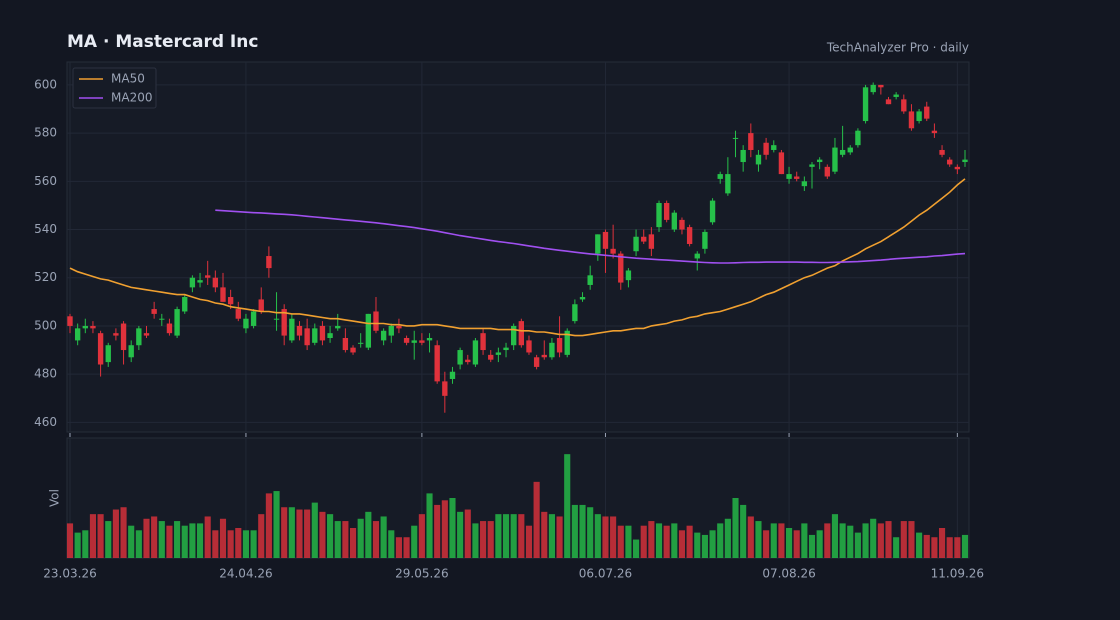 The width and height of the screenshot is (1120, 620). I want to click on y-tick-label: 540, so click(45, 229).